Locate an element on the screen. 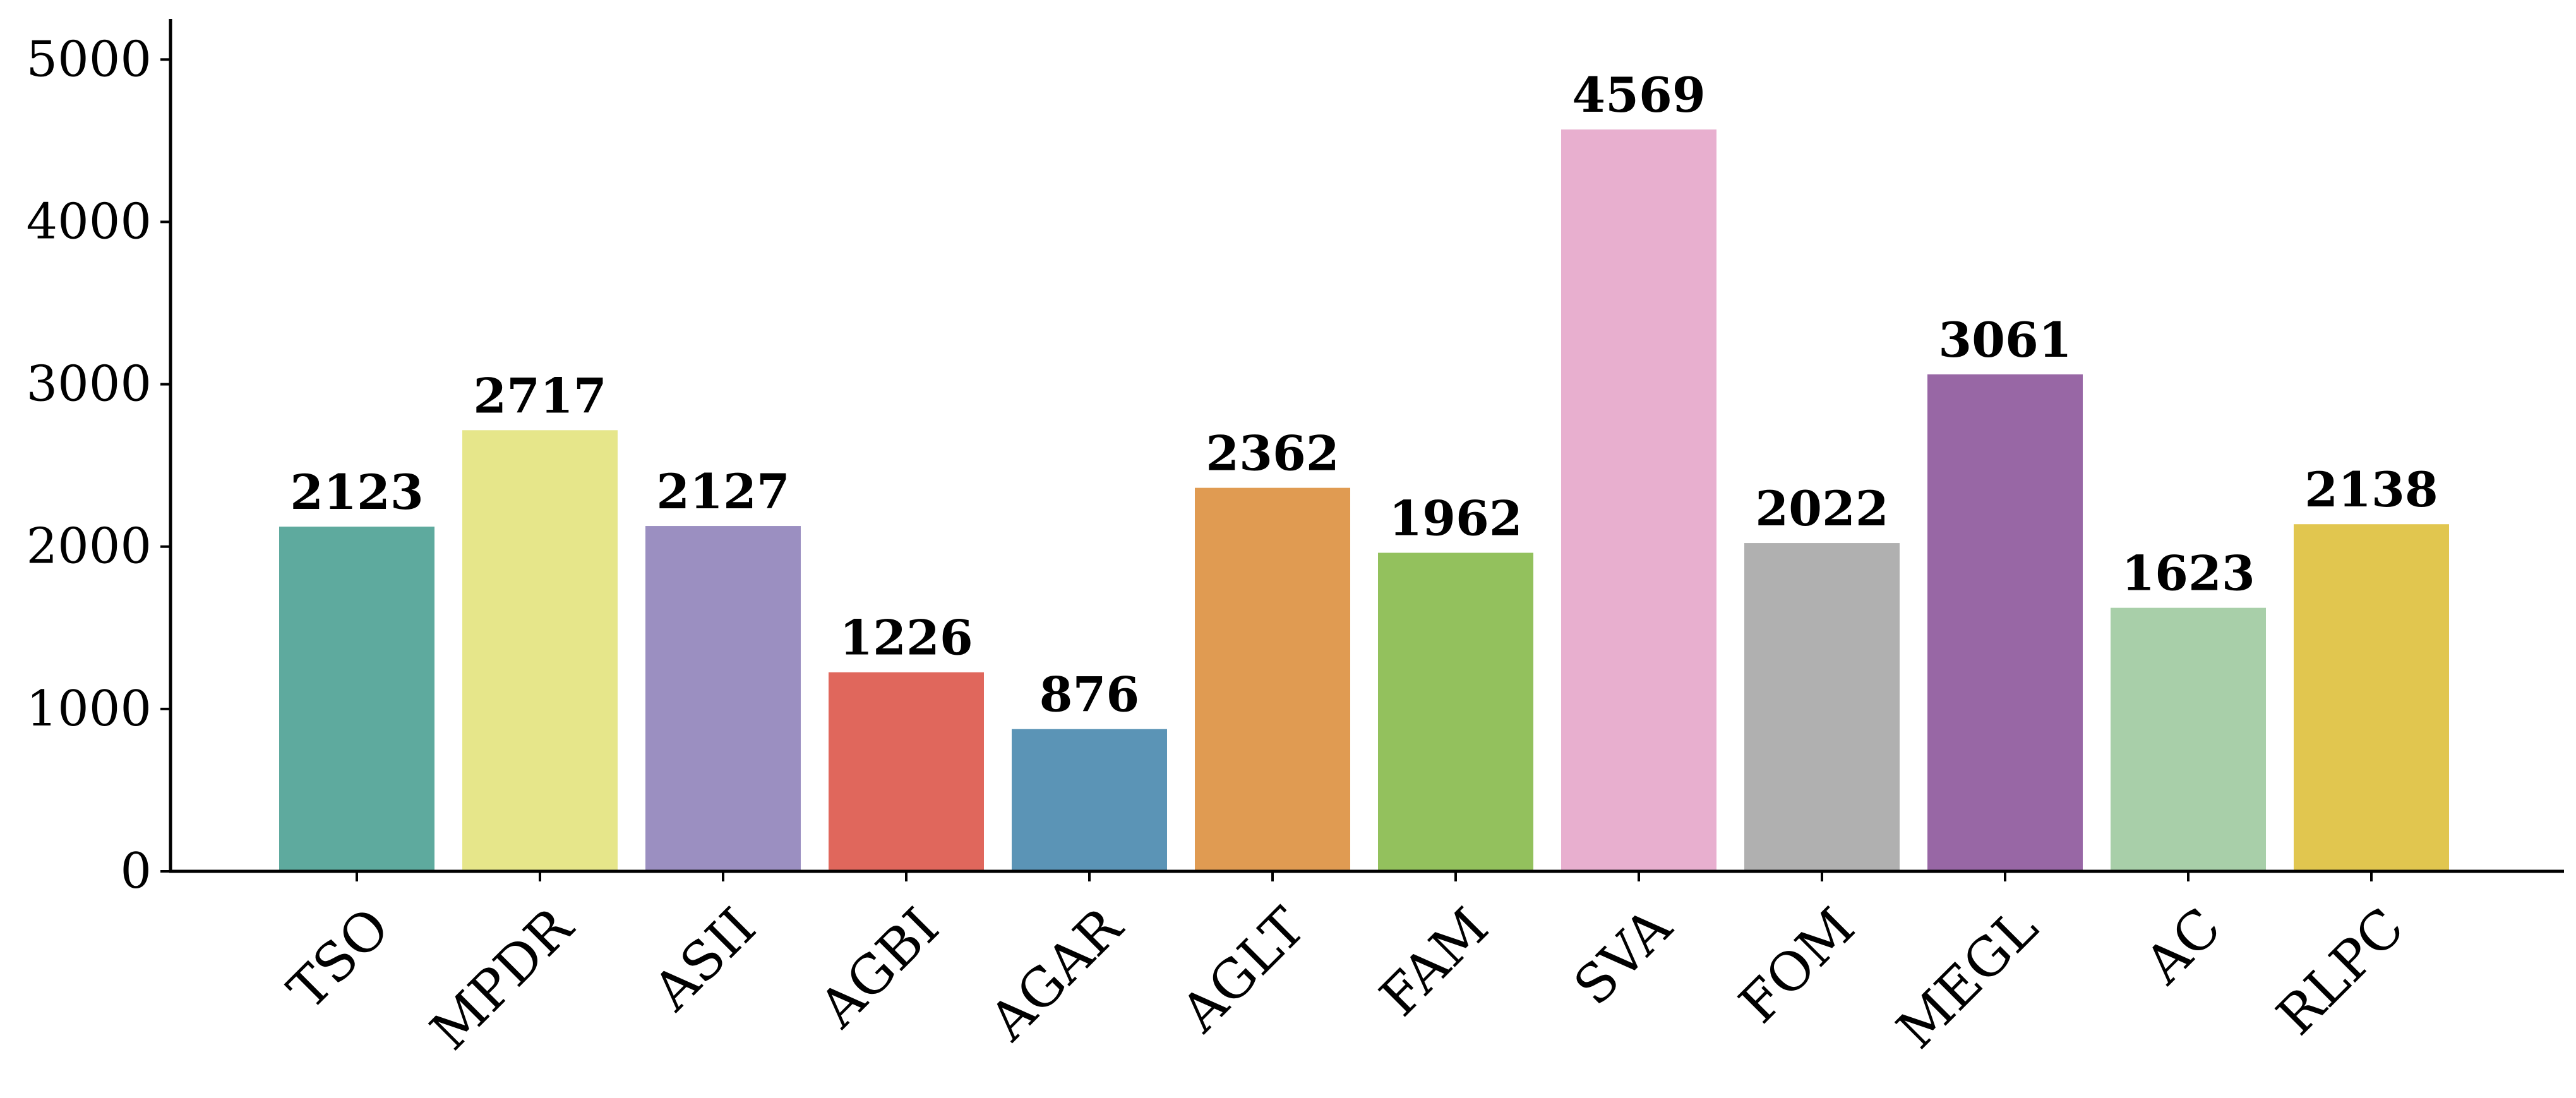  bar-mpdr is located at coordinates (540, 650).